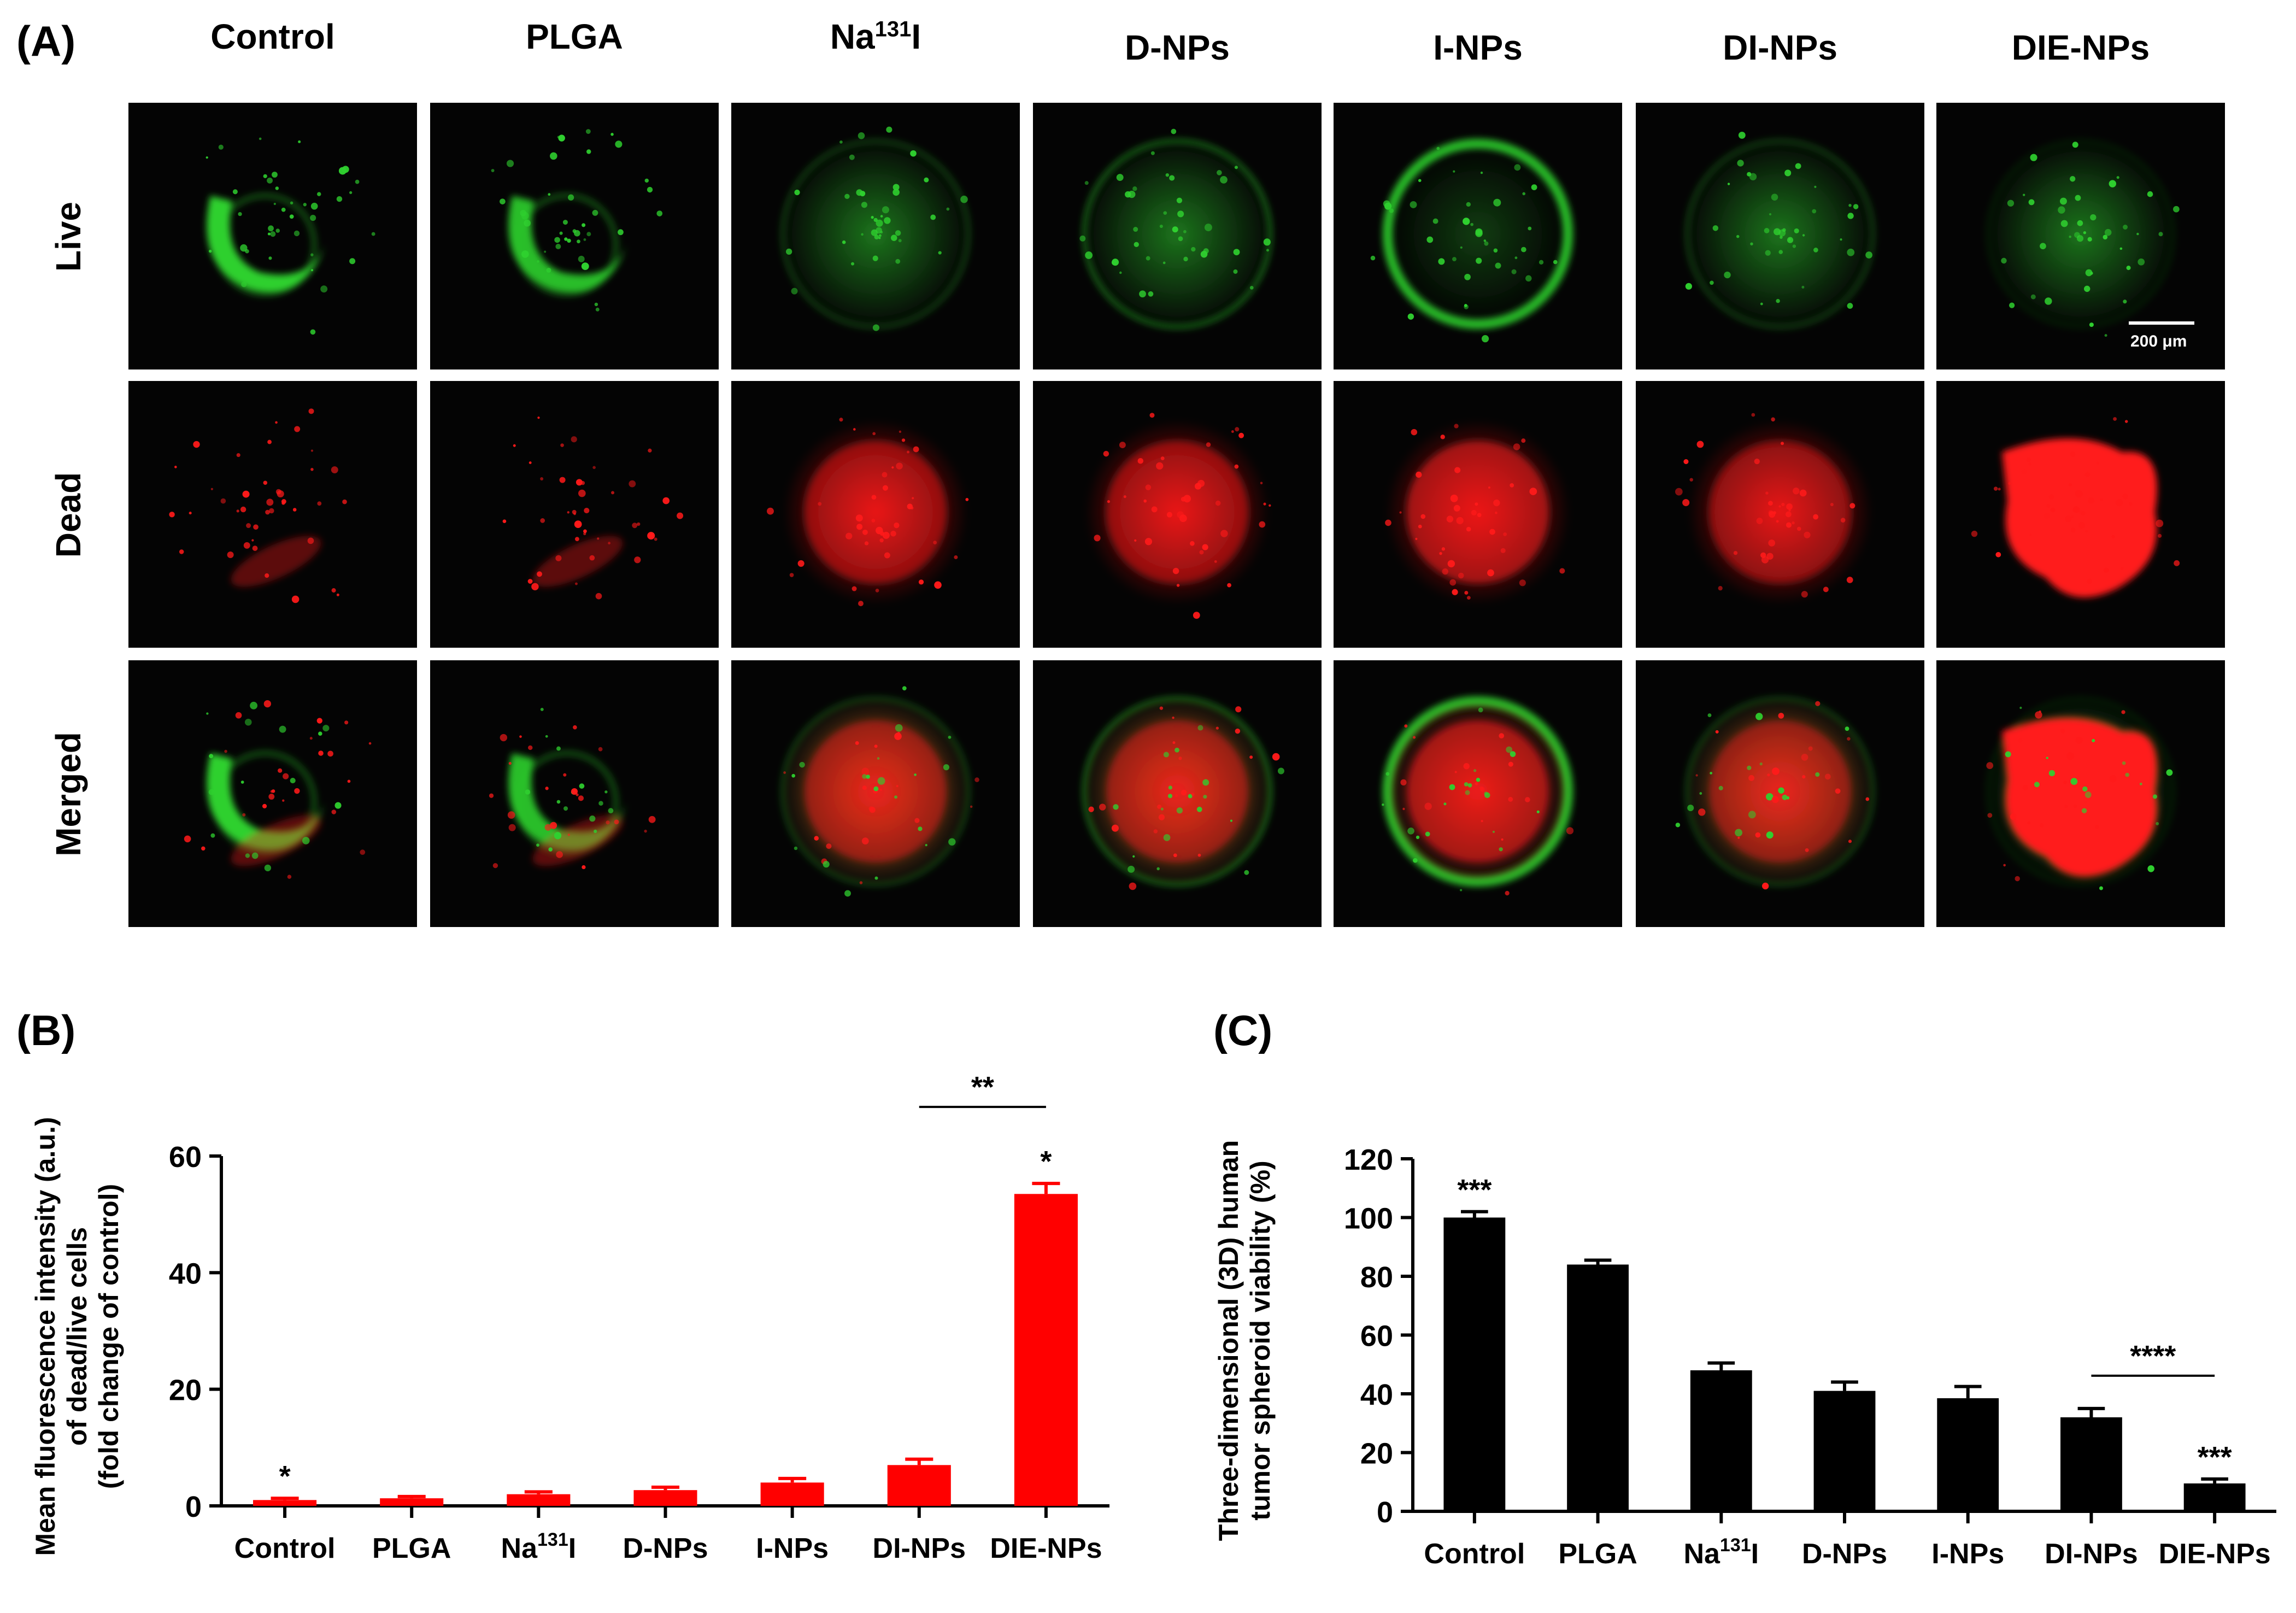 The height and width of the screenshot is (1613, 2296). Describe the element at coordinates (876, 514) in the screenshot. I see `micrograph-dead-nai` at that location.